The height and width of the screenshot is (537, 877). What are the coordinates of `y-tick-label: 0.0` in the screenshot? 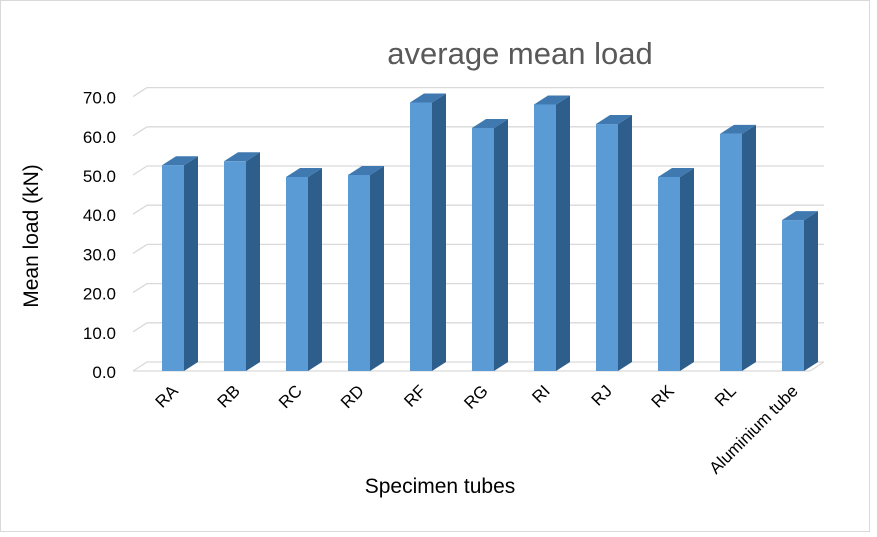 It's located at (104, 372).